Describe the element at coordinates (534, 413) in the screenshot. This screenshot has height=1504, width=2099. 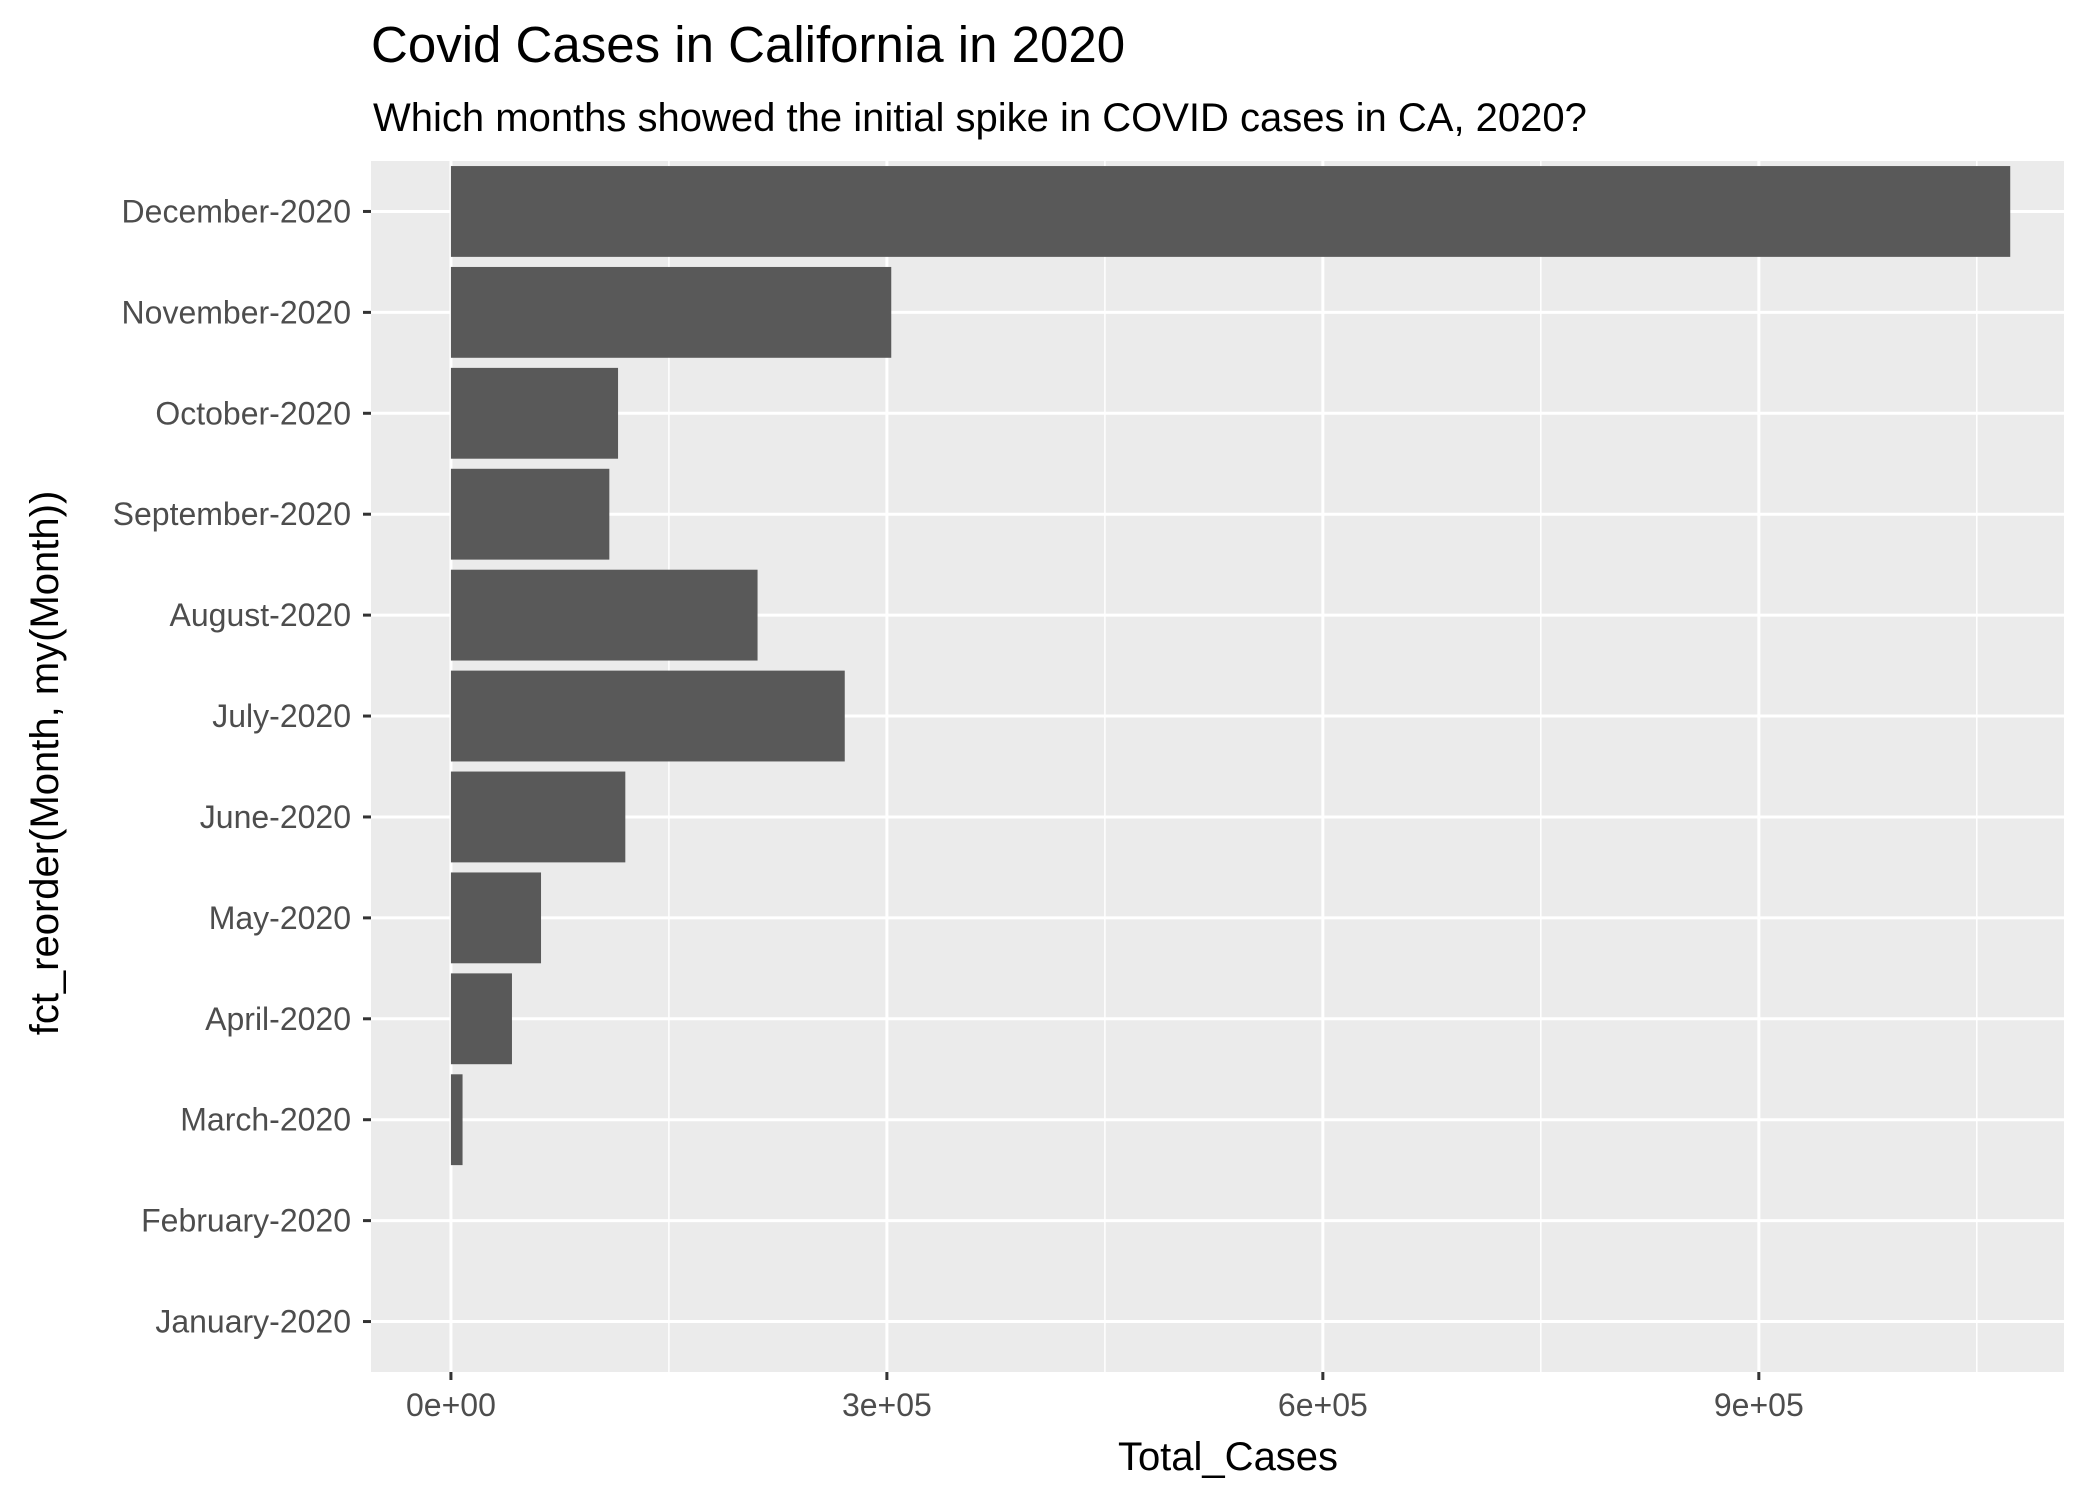
I see `bar-october-2020` at that location.